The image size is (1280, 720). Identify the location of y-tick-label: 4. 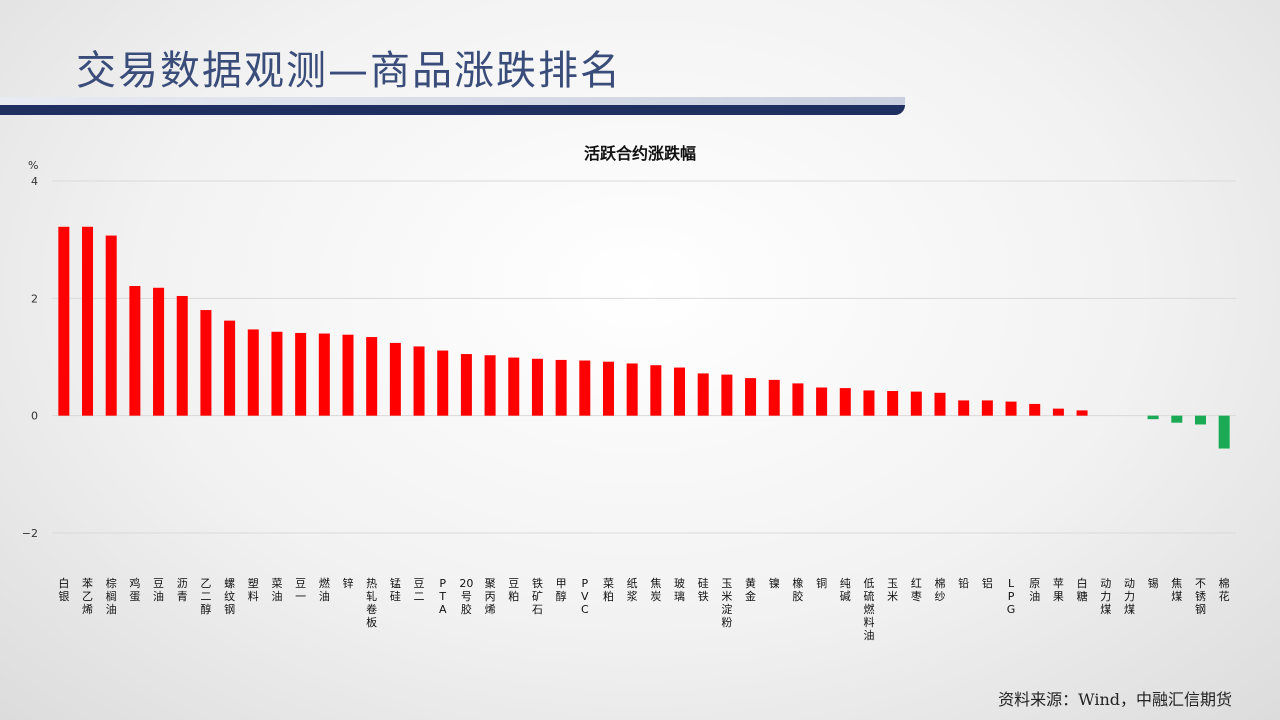
(34, 181).